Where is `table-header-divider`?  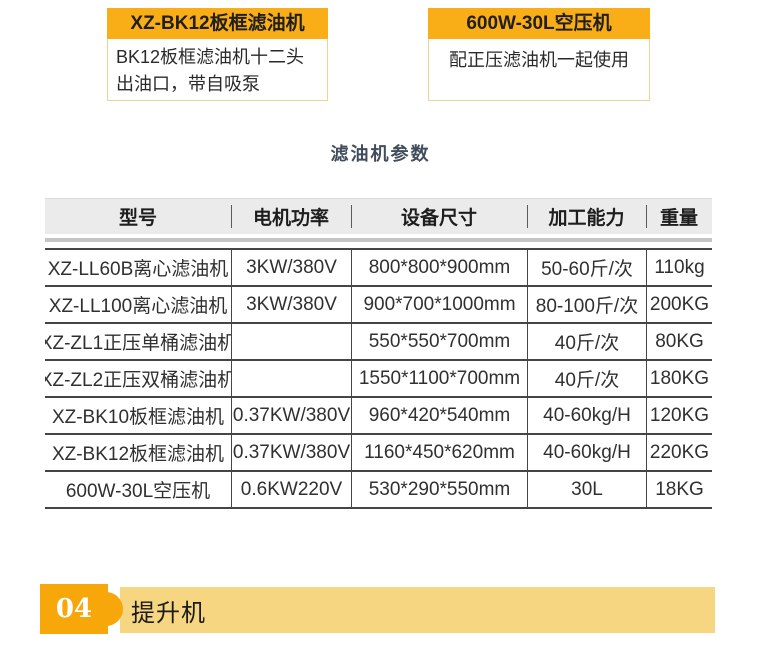 table-header-divider is located at coordinates (378, 240).